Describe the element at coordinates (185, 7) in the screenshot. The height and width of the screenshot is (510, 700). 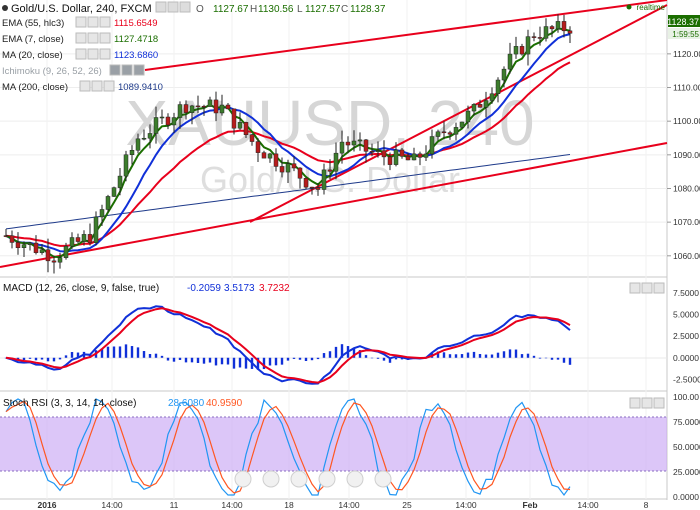
I see `symbol-close-icon` at that location.